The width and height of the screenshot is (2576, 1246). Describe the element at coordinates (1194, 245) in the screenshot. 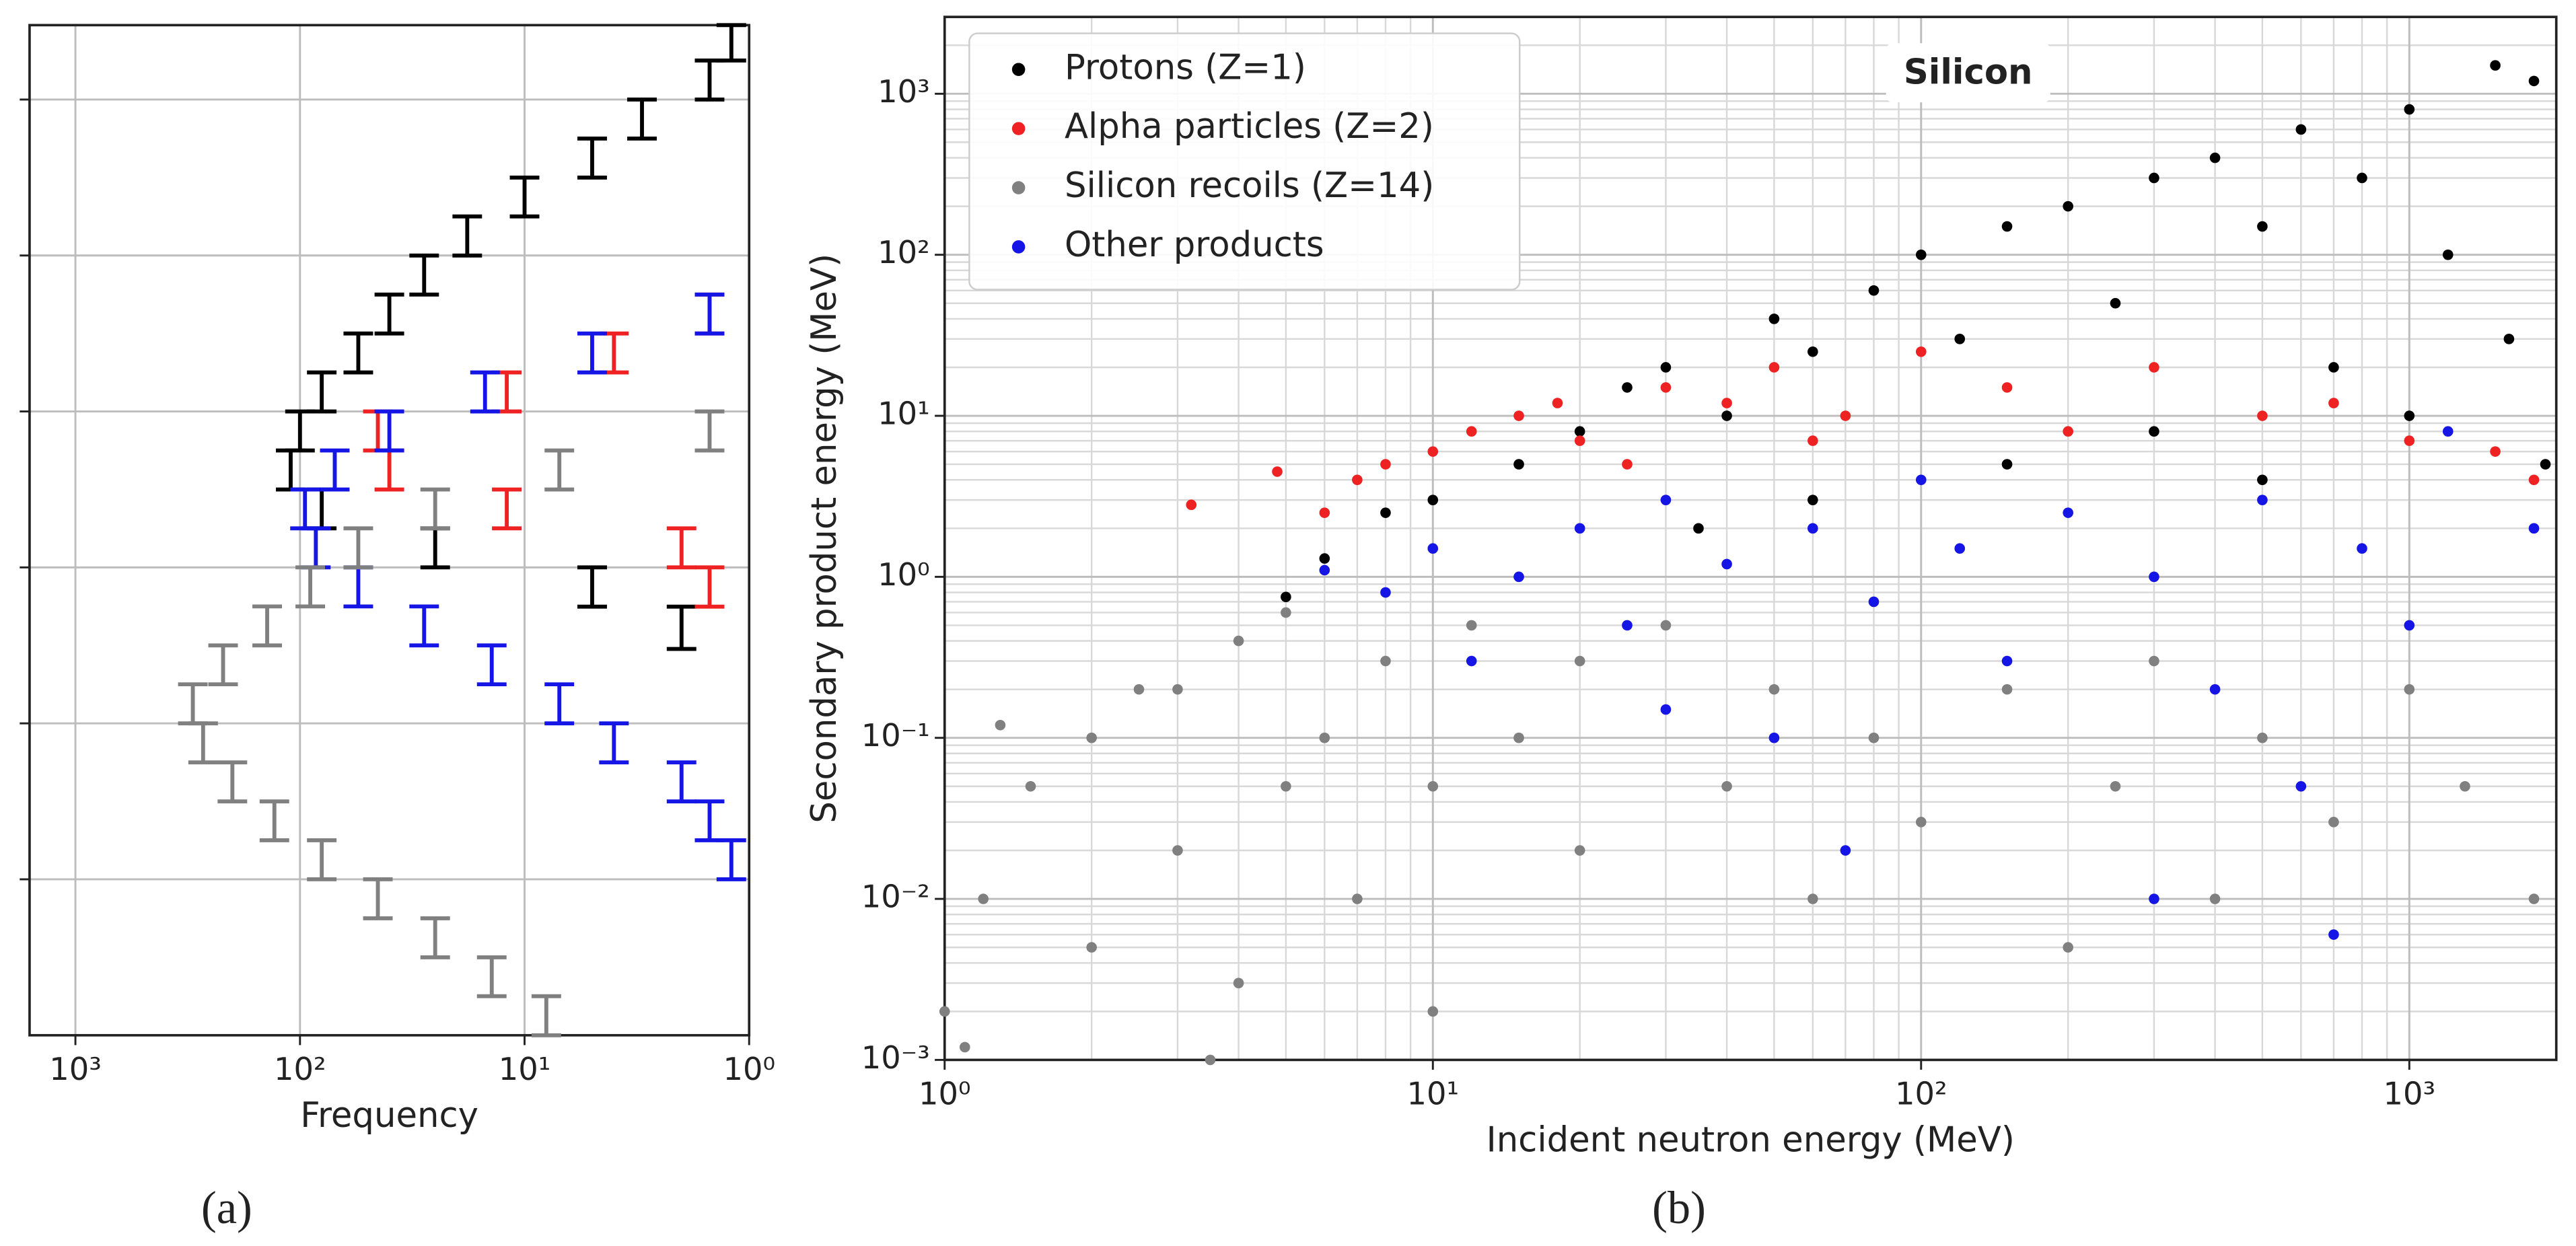

I see `legend-label: Other products` at that location.